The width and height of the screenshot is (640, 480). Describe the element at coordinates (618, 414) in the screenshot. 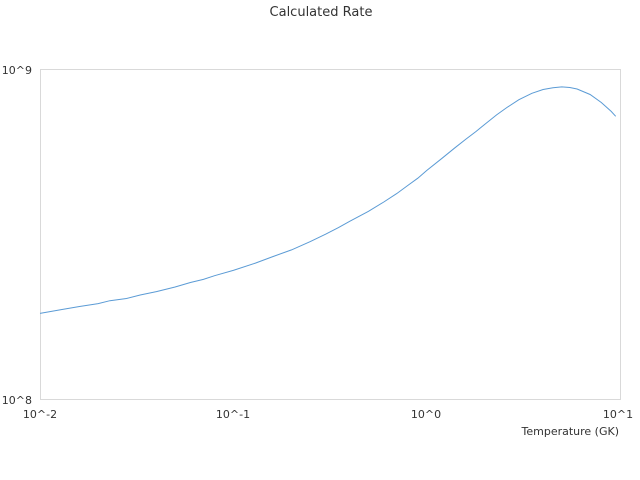

I see `x-tick-label: 10^1` at that location.